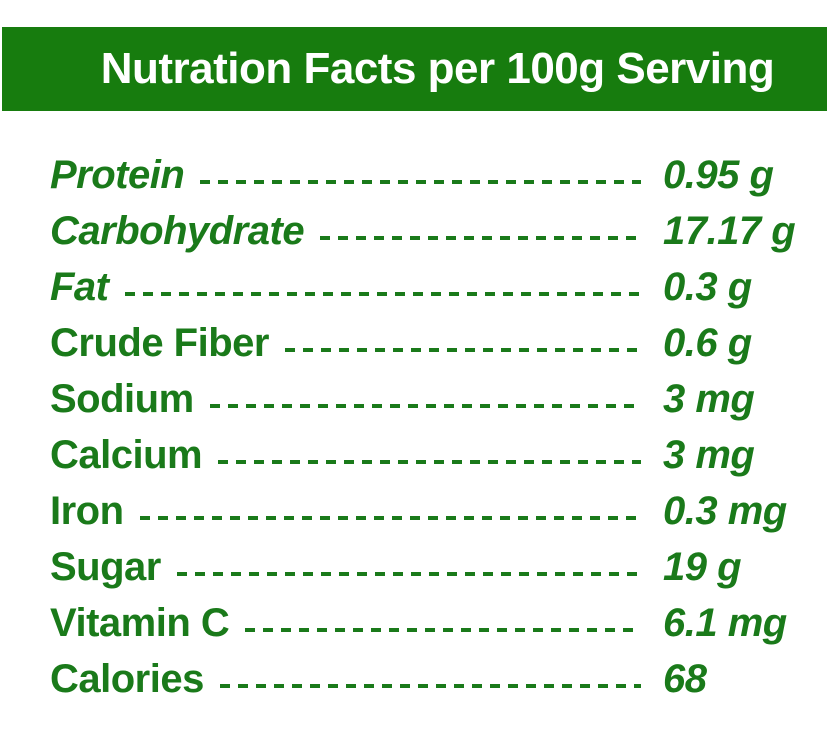 The width and height of the screenshot is (829, 749). I want to click on nutrient-row: Sugar 19 g, so click(421, 567).